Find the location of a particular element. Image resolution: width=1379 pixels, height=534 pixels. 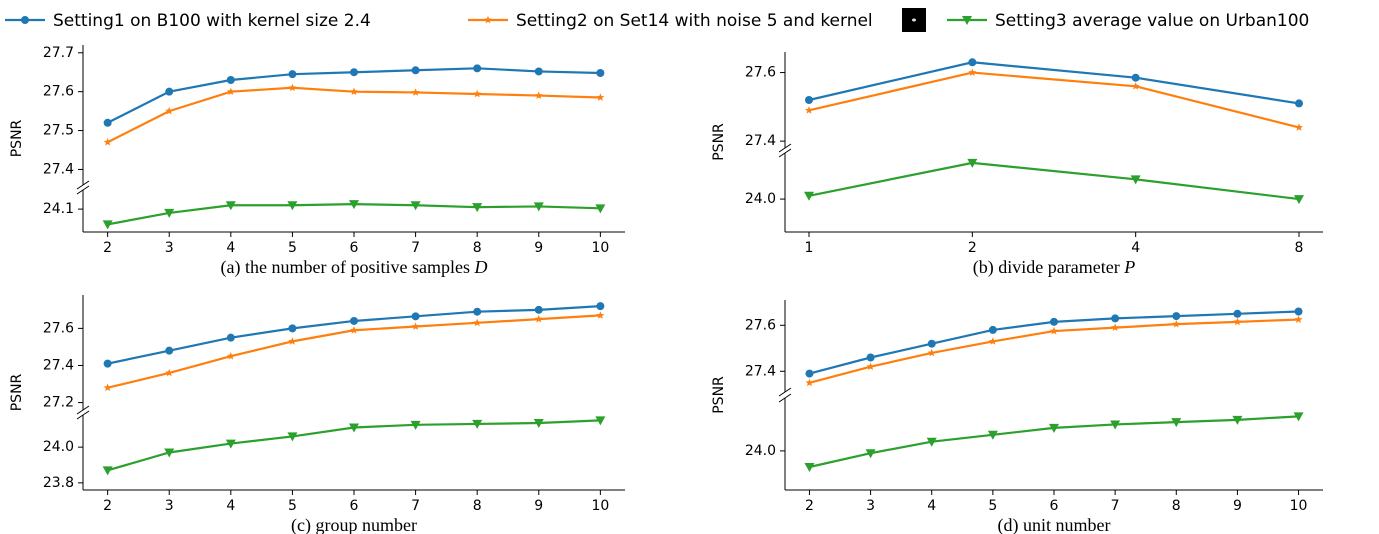

axis-title: (d) unit number is located at coordinates (1054, 524).